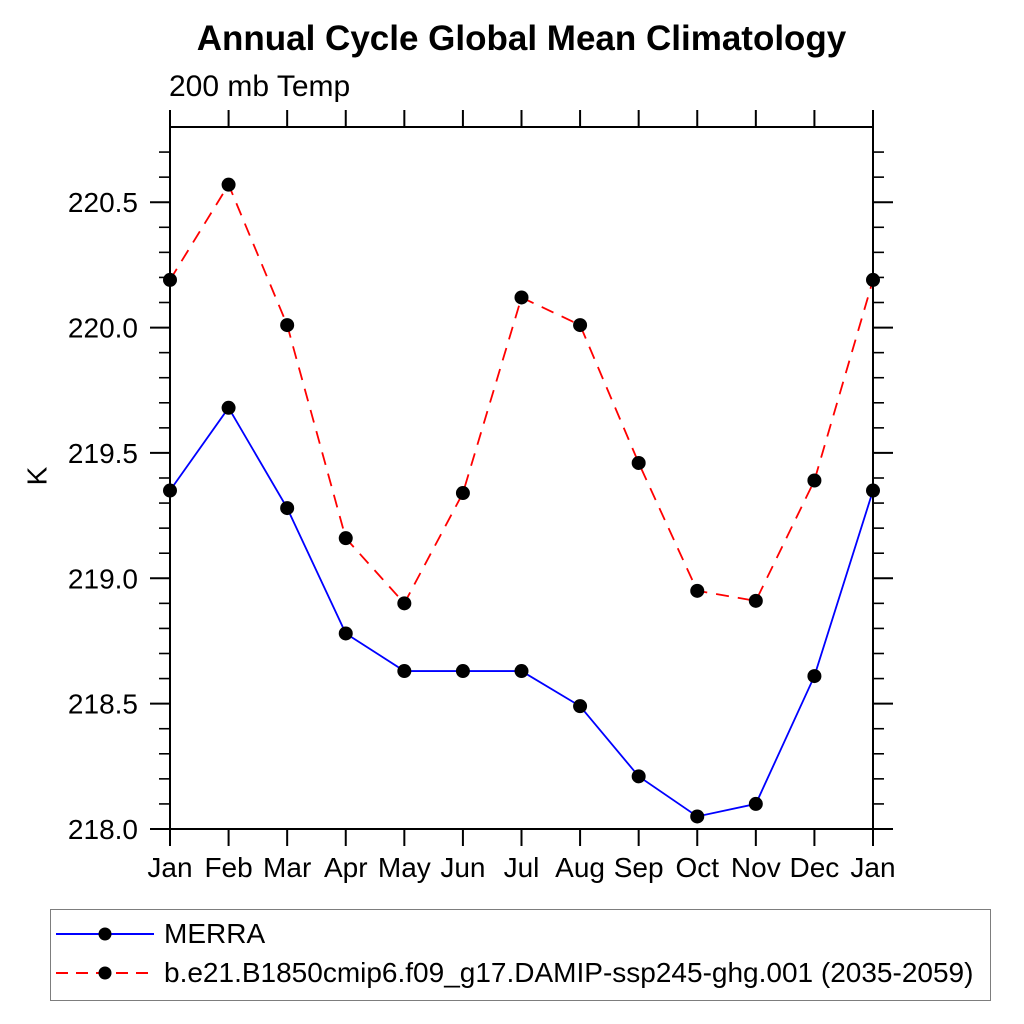 The height and width of the screenshot is (1024, 1024). Describe the element at coordinates (580, 867) in the screenshot. I see `x-tick-label: Aug` at that location.